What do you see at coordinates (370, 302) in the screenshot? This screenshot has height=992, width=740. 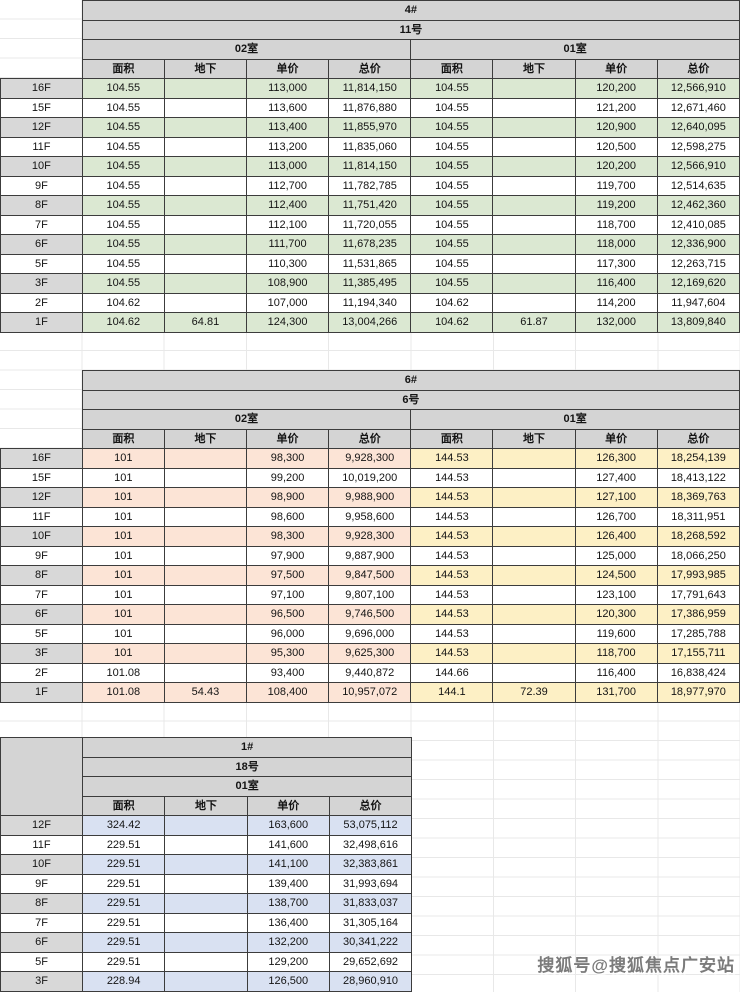 I see `value-cell: 11,194,340` at bounding box center [370, 302].